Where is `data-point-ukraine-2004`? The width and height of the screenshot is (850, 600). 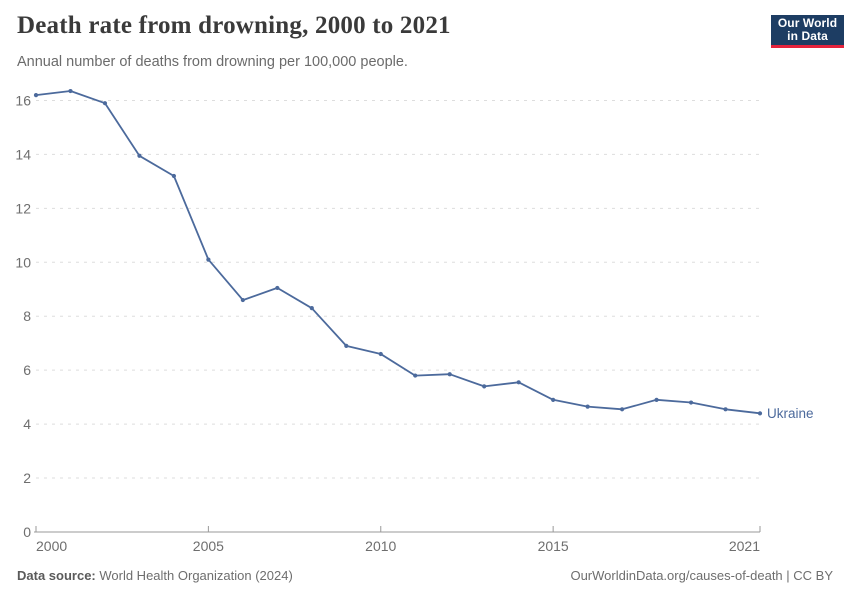 data-point-ukraine-2004 is located at coordinates (174, 176).